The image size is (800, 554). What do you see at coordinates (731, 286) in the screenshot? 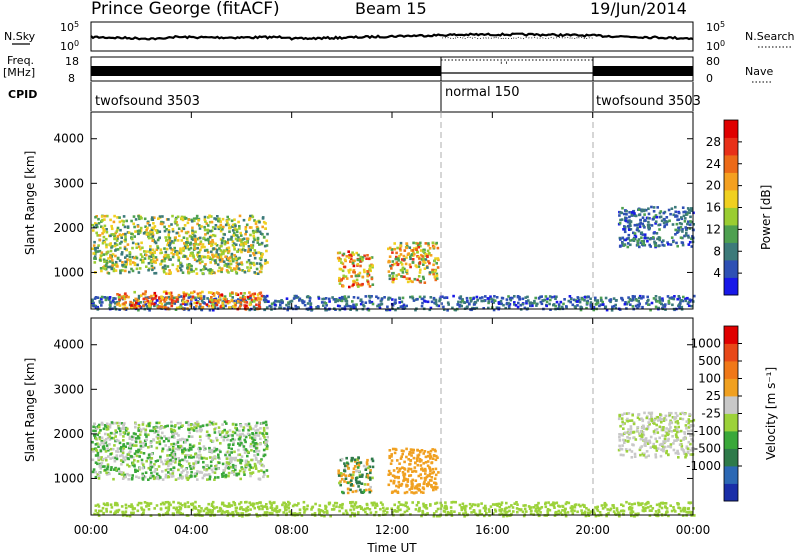
I see `colorbar-swatch` at bounding box center [731, 286].